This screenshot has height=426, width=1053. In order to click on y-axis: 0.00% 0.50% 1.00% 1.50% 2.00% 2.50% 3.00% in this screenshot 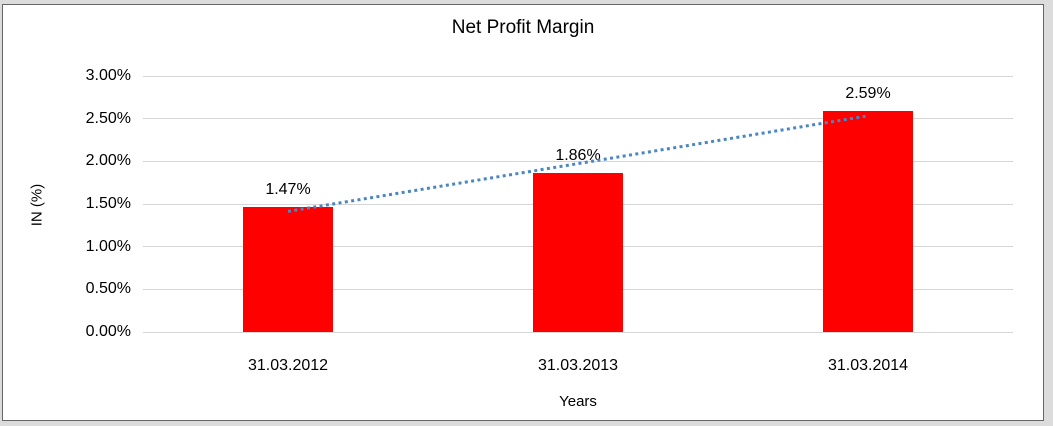, I will do `click(67, 203)`.